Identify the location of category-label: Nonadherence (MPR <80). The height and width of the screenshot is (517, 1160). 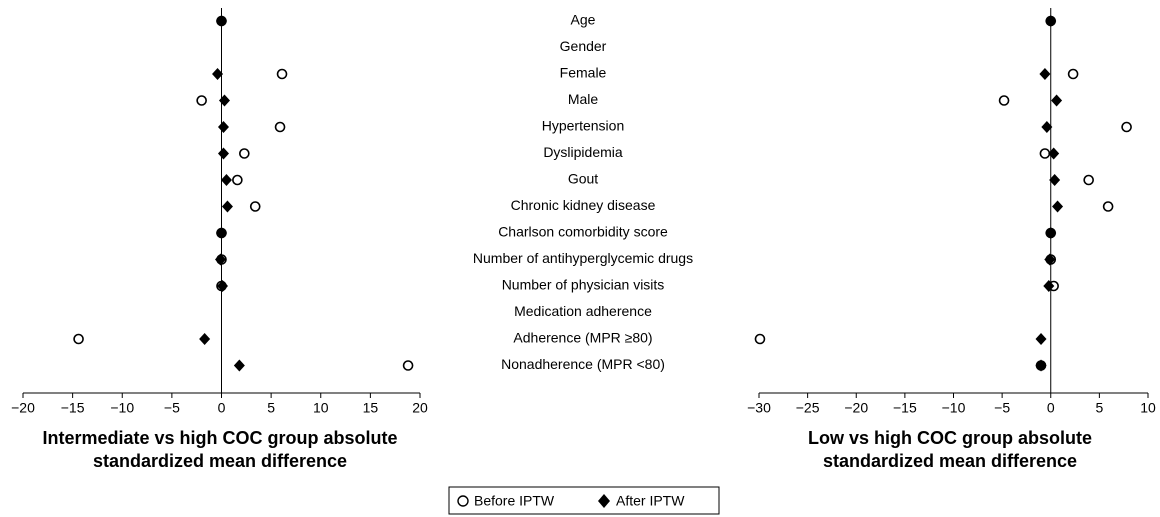
(583, 364).